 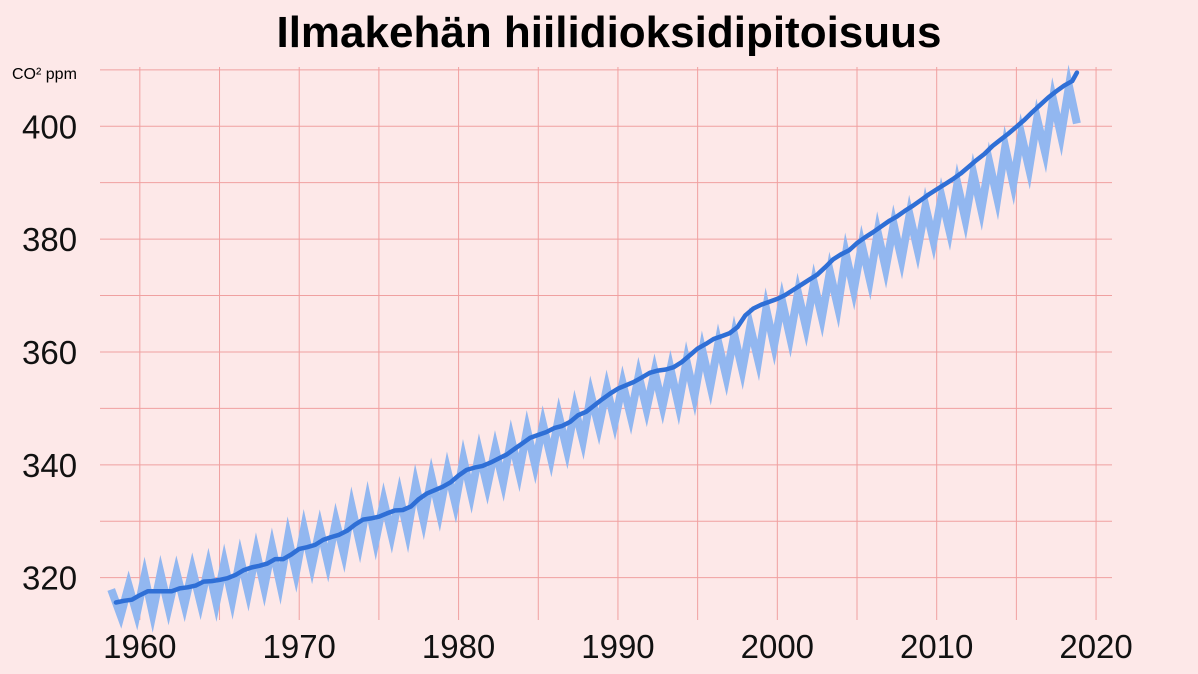 What do you see at coordinates (617, 646) in the screenshot?
I see `x-tick-label: 1990` at bounding box center [617, 646].